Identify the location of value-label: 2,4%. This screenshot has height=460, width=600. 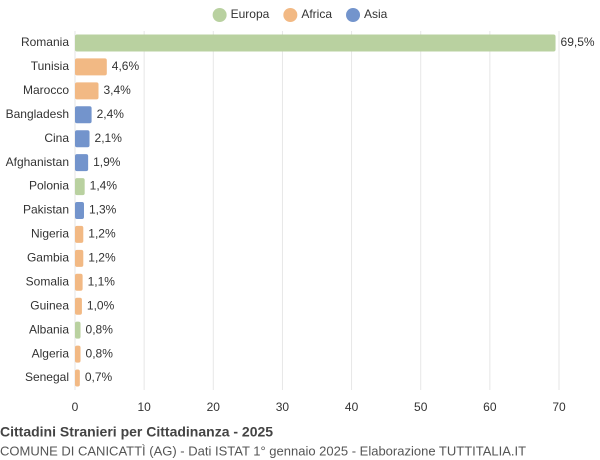
(111, 114).